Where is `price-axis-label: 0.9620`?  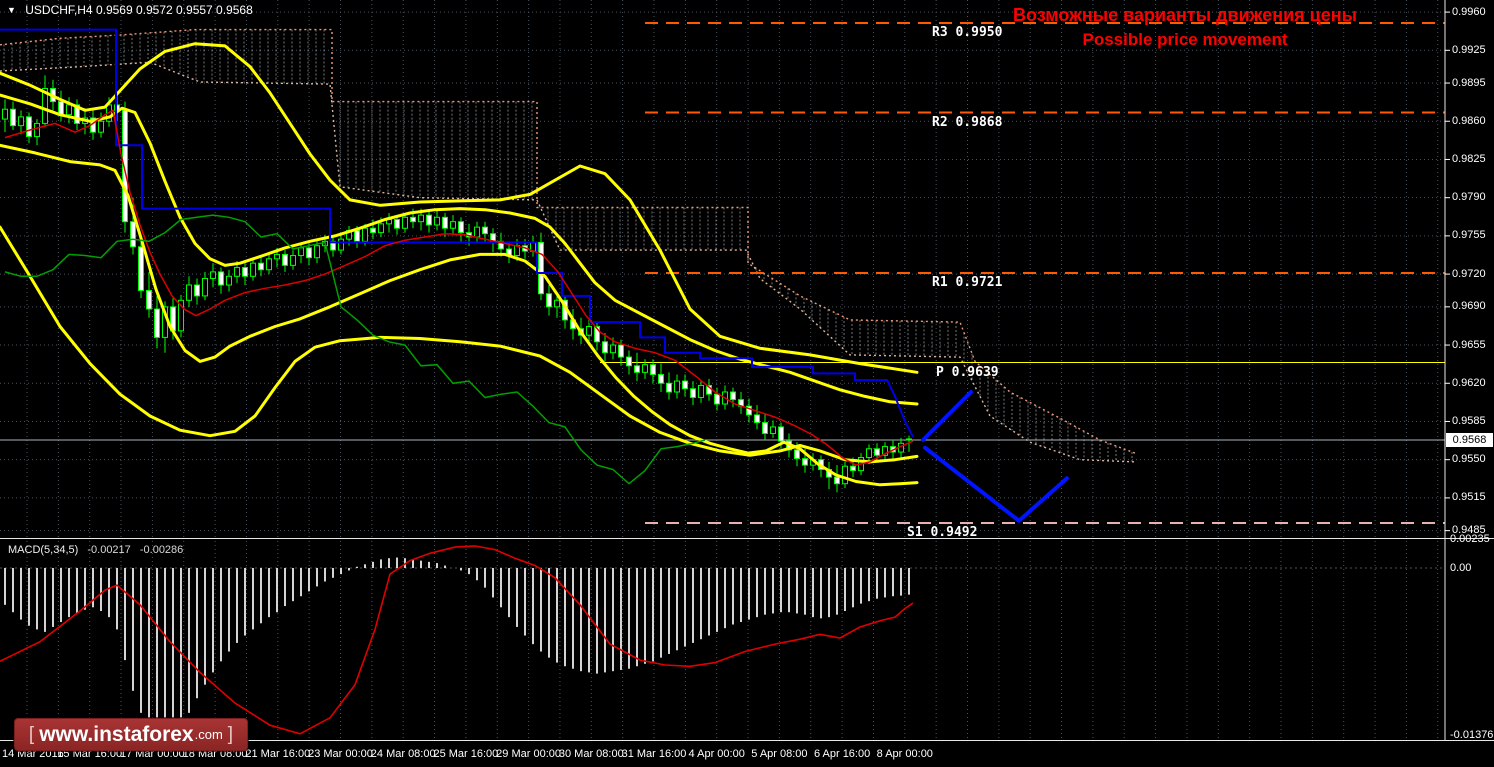
price-axis-label: 0.9620 is located at coordinates (1469, 382).